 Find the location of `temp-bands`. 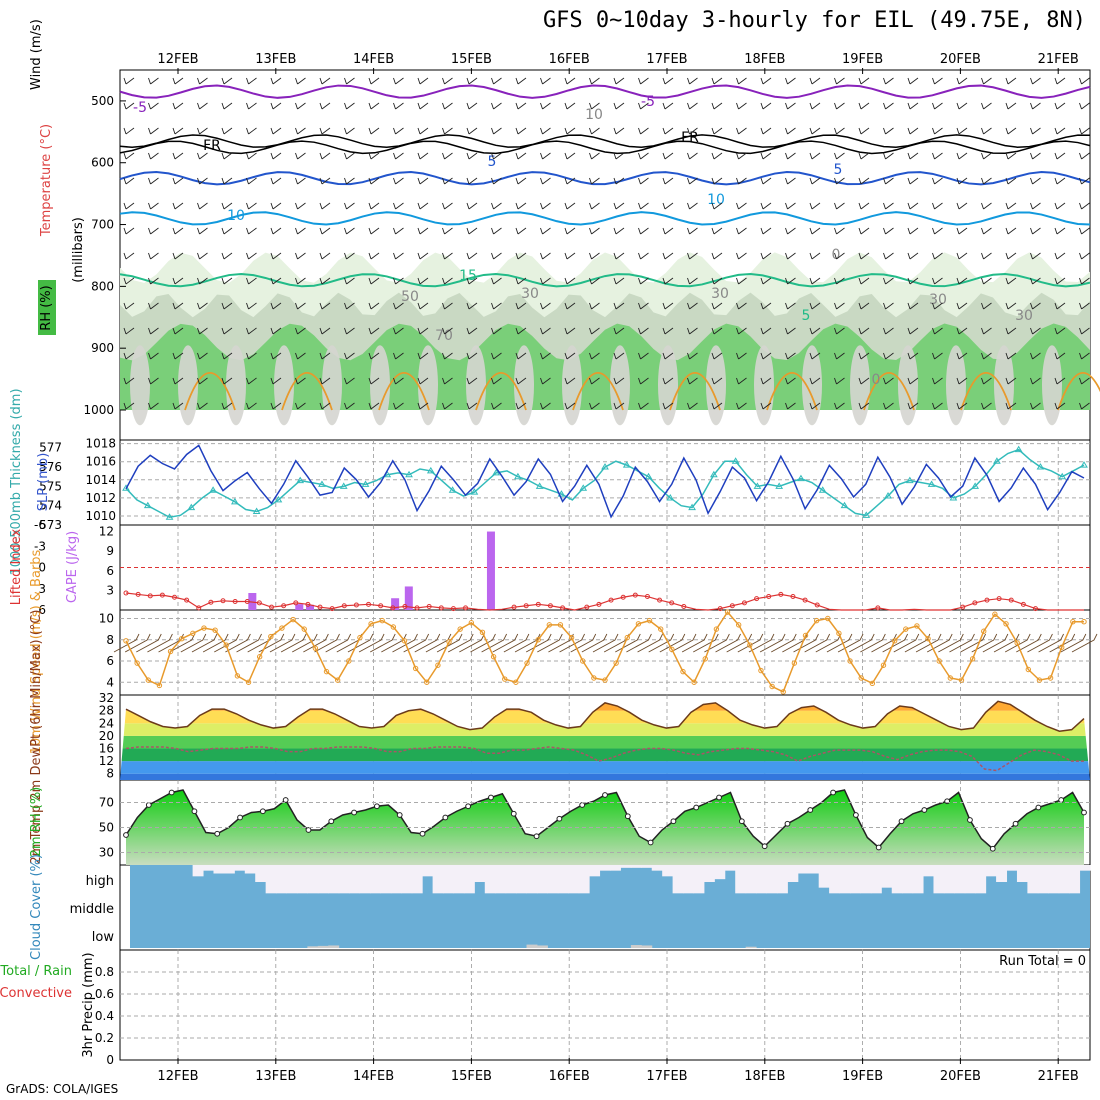

temp-bands is located at coordinates (605, 740).